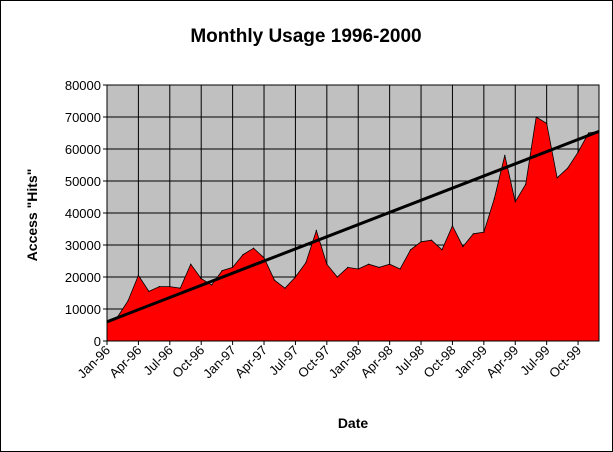 The width and height of the screenshot is (613, 452). Describe the element at coordinates (83, 309) in the screenshot. I see `y-tick-label: 10000` at that location.